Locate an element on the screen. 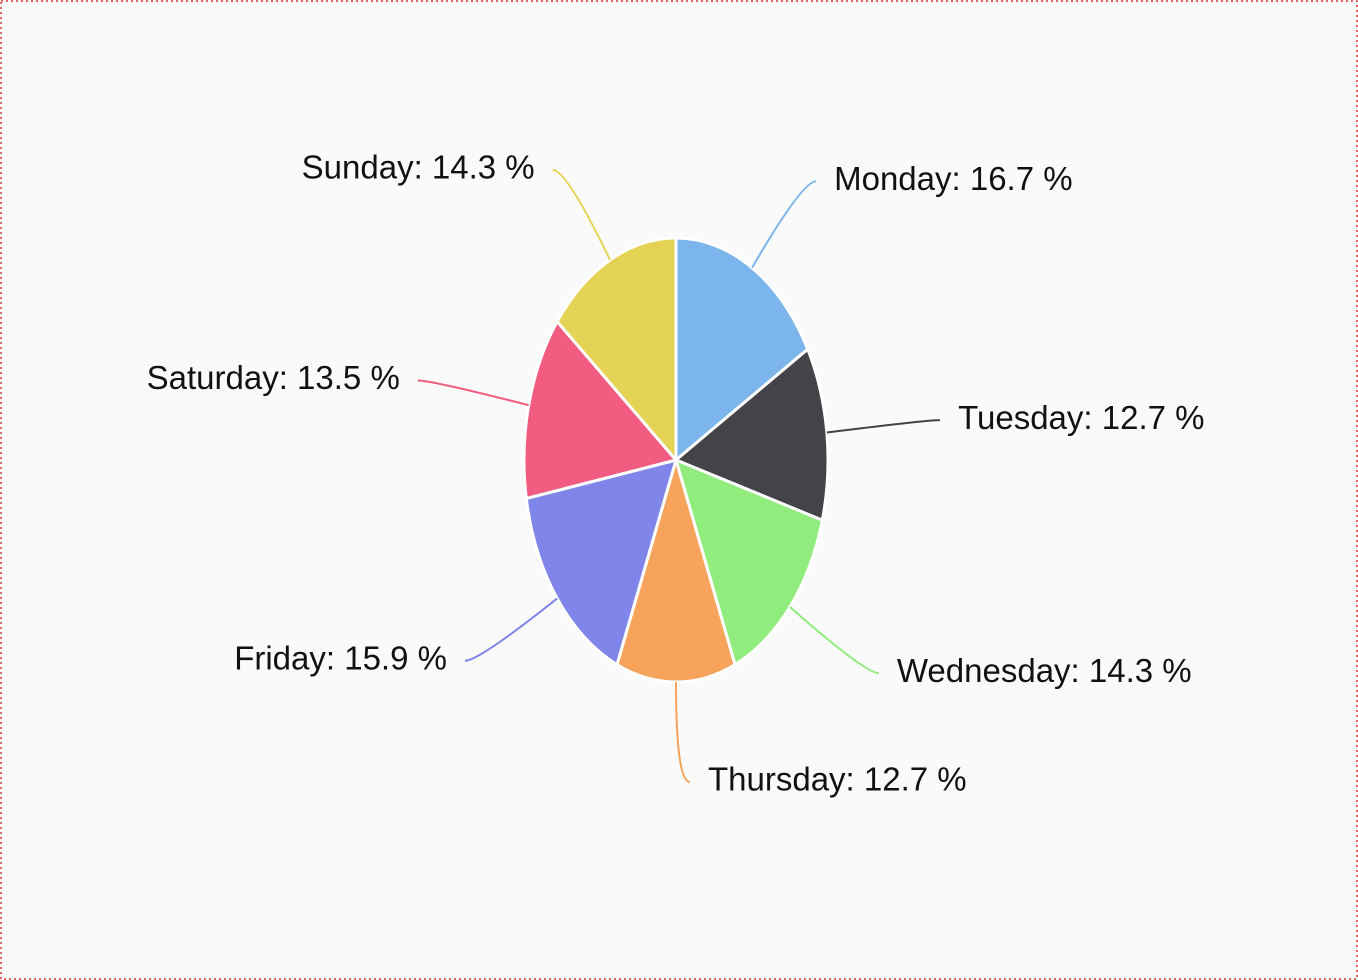 Image resolution: width=1358 pixels, height=980 pixels. data-label: Wednesday: 14.3 % is located at coordinates (1044, 670).